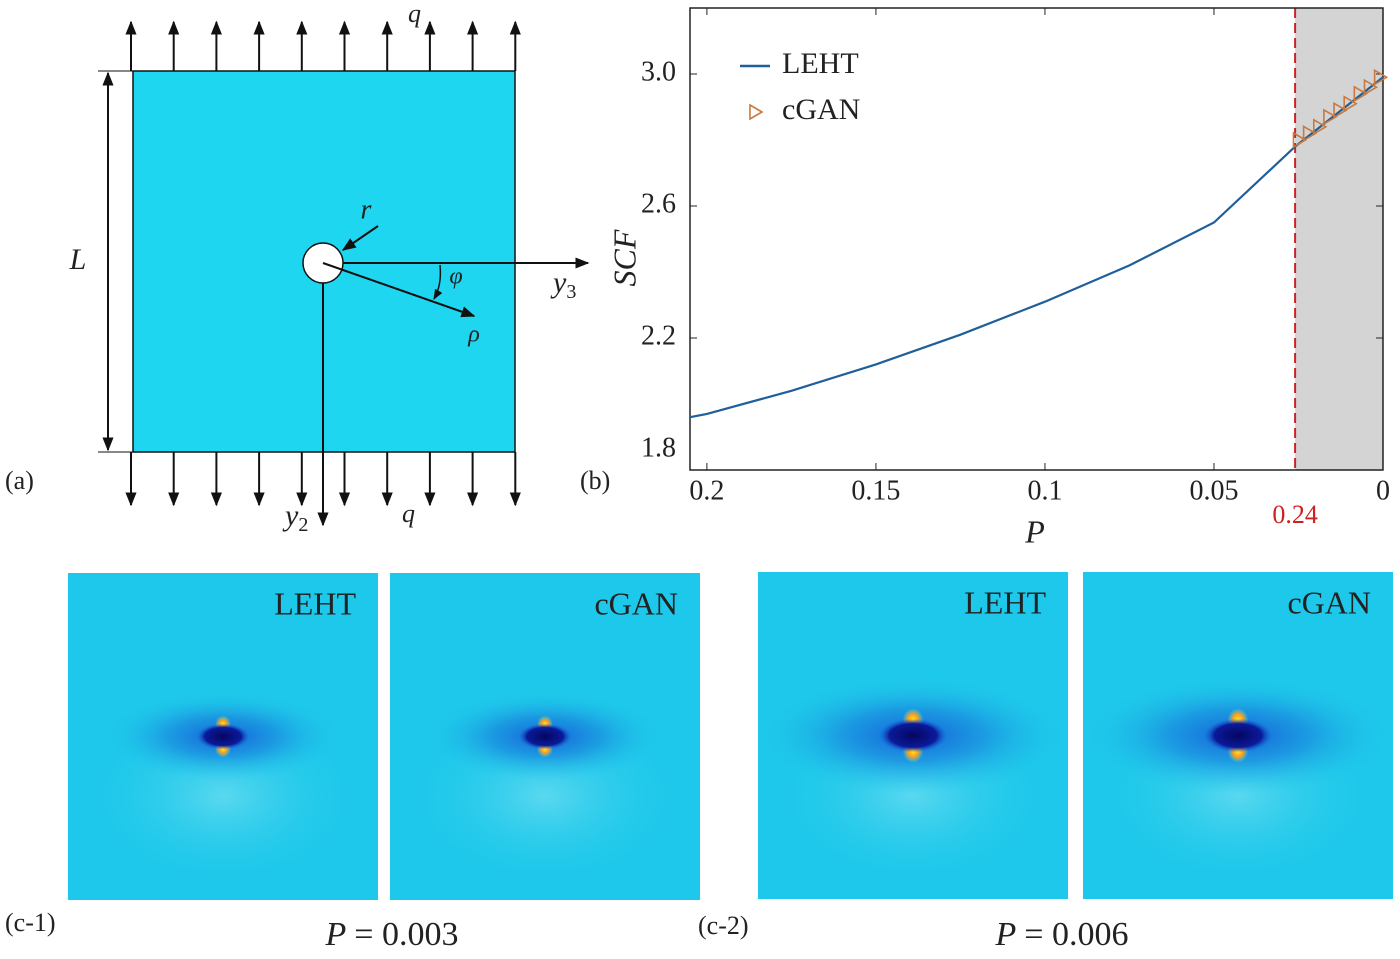  Describe the element at coordinates (1044, 490) in the screenshot. I see `x-tick-label: 0.1` at that location.